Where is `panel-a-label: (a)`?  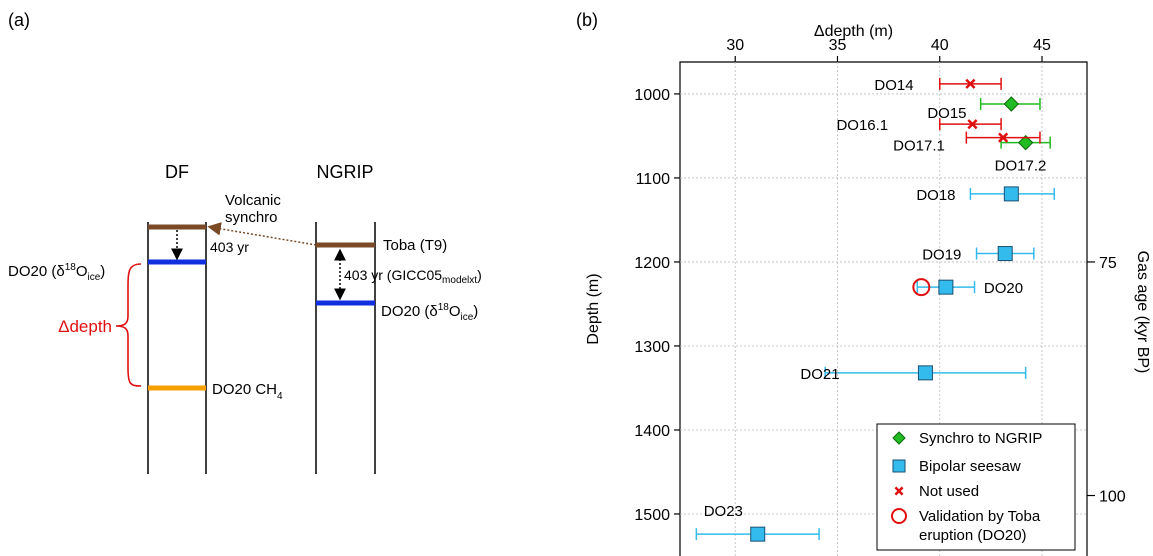
panel-a-label: (a) is located at coordinates (19, 20).